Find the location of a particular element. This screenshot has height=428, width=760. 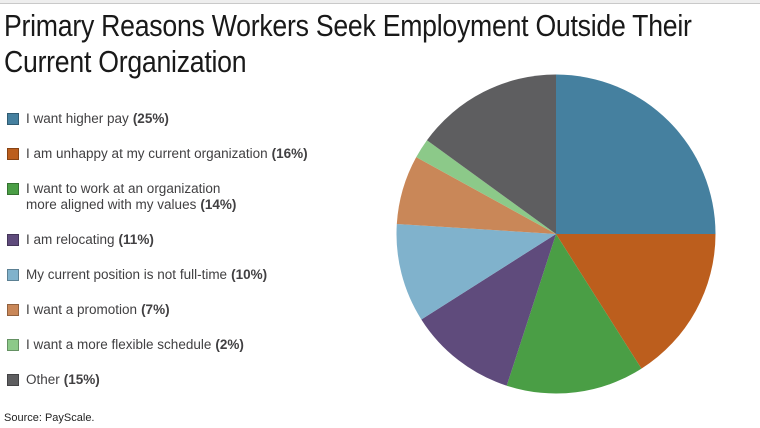

legend-percent: (25%) is located at coordinates (150, 118).